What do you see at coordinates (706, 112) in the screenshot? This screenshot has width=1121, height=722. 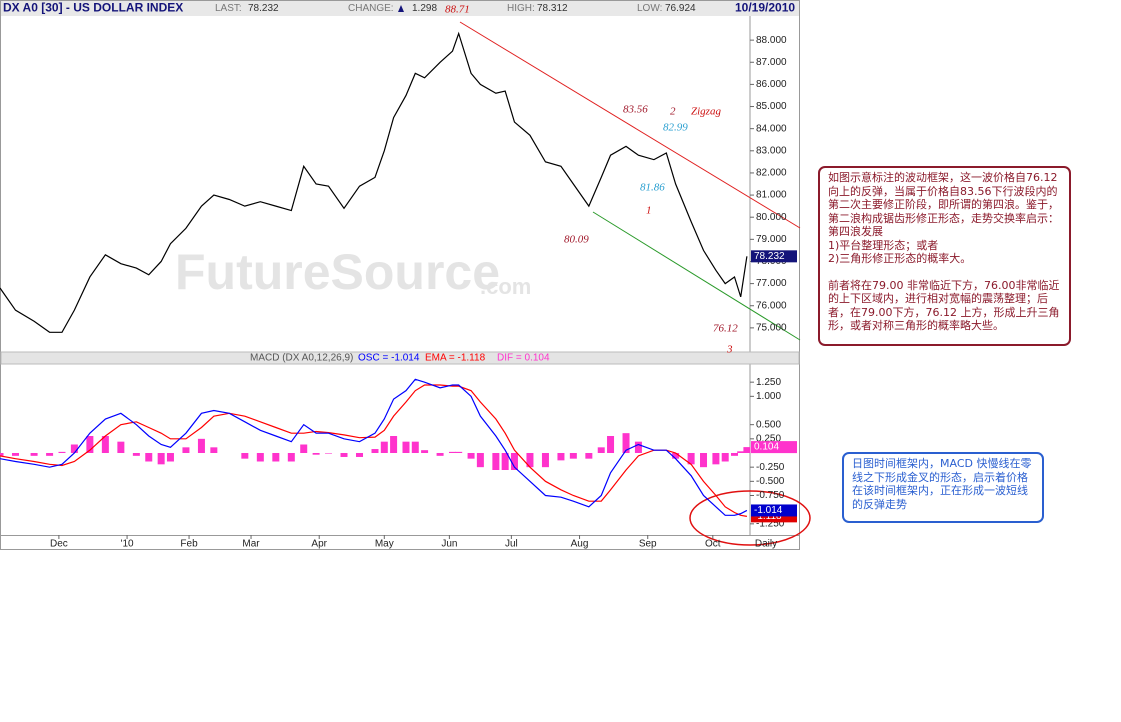 I see `annotation: Zigzag` at bounding box center [706, 112].